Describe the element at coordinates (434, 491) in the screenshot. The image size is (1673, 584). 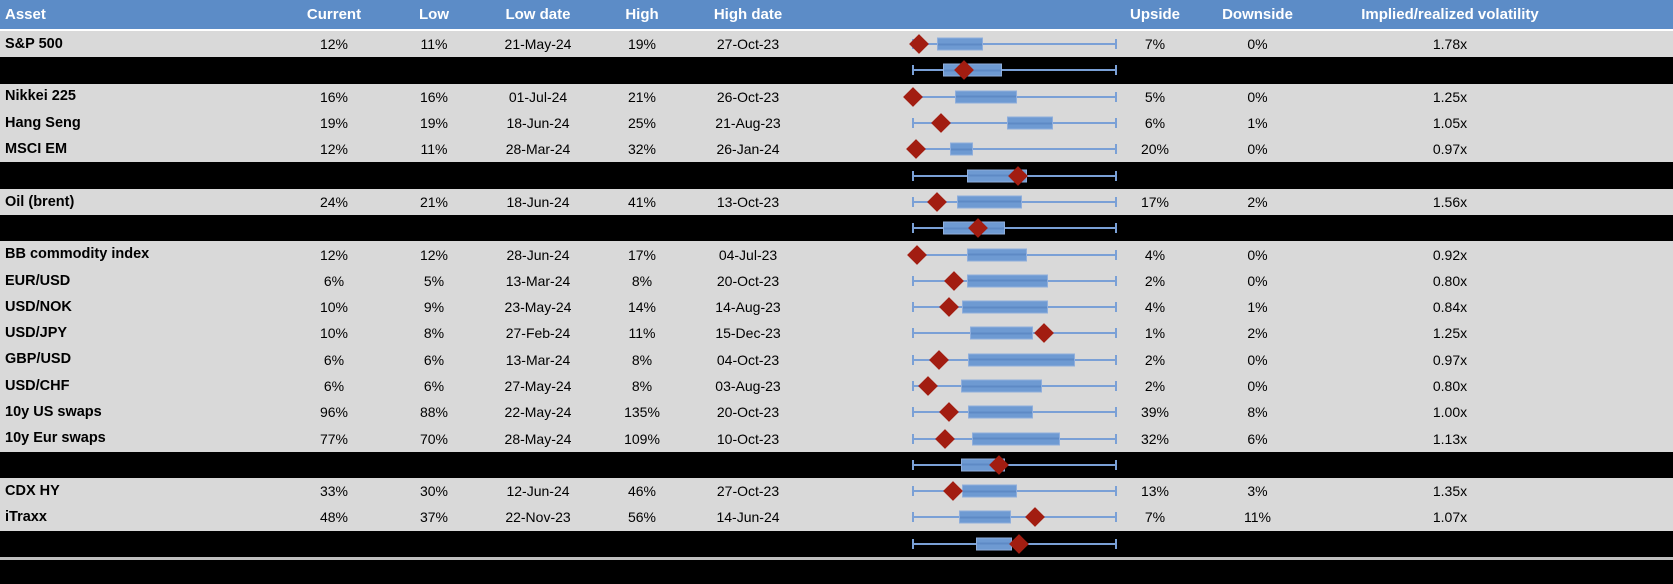
I see `cell-low: 30%` at that location.